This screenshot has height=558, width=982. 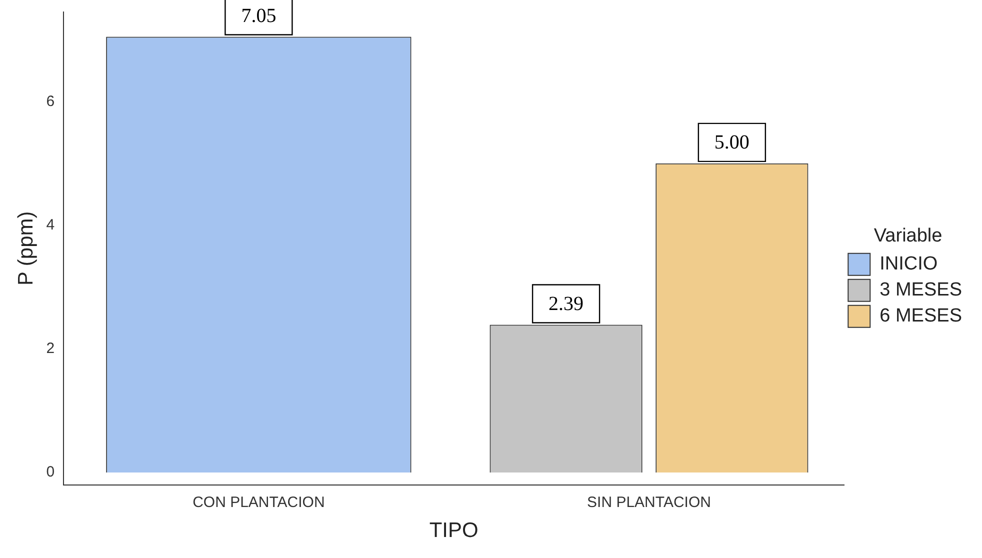 I want to click on y-tick-label: 0, so click(x=50, y=472).